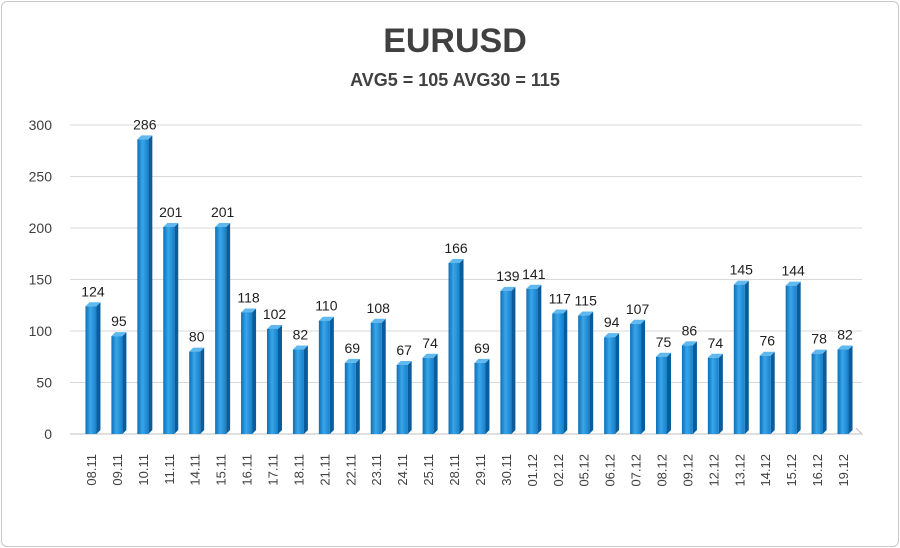 Image resolution: width=900 pixels, height=548 pixels. What do you see at coordinates (739, 470) in the screenshot?
I see `x-tick-label: 13.12` at bounding box center [739, 470].